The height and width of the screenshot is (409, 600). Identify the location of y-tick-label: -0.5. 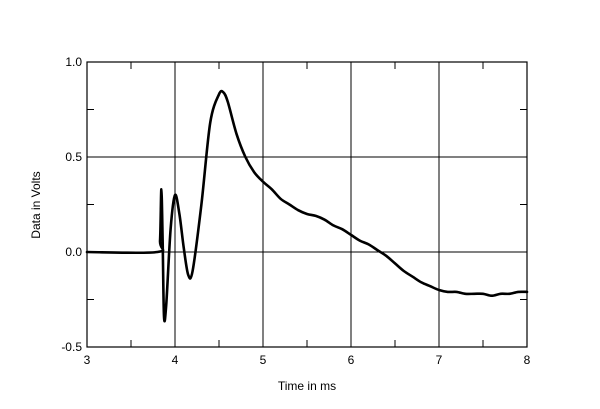
(71, 347).